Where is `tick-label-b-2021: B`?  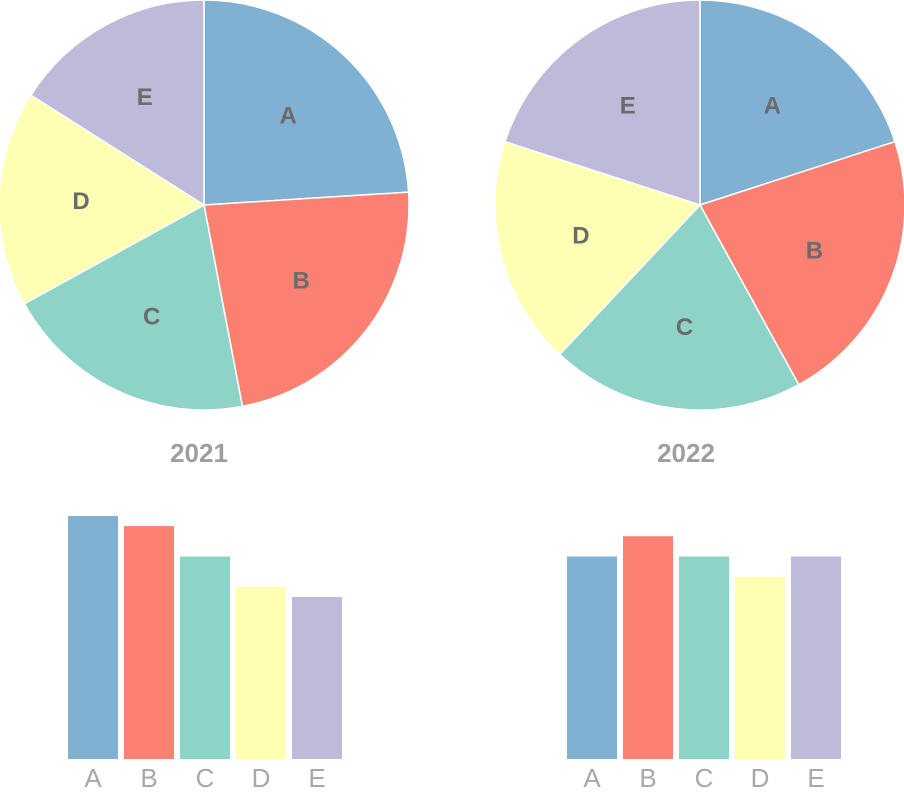
tick-label-b-2021: B is located at coordinates (148, 778).